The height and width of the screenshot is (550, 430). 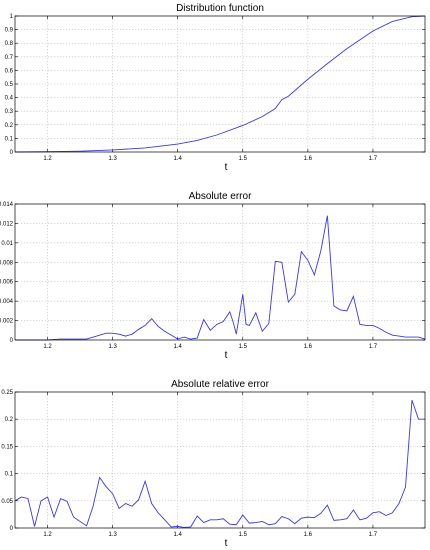 I want to click on y-tick-label: 0.014, so click(x=7, y=205).